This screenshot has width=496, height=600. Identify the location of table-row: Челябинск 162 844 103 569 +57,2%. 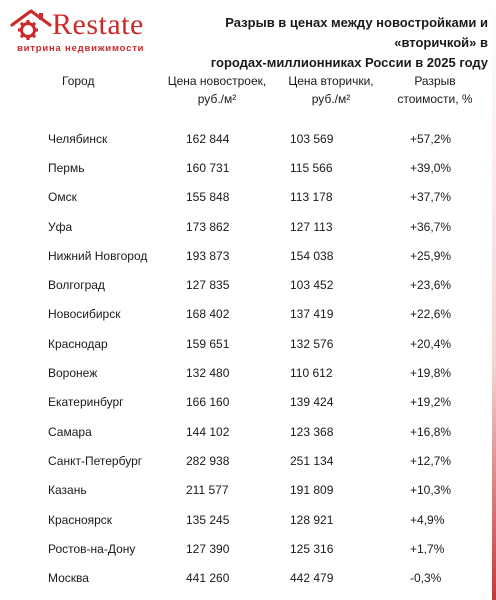
(260, 138).